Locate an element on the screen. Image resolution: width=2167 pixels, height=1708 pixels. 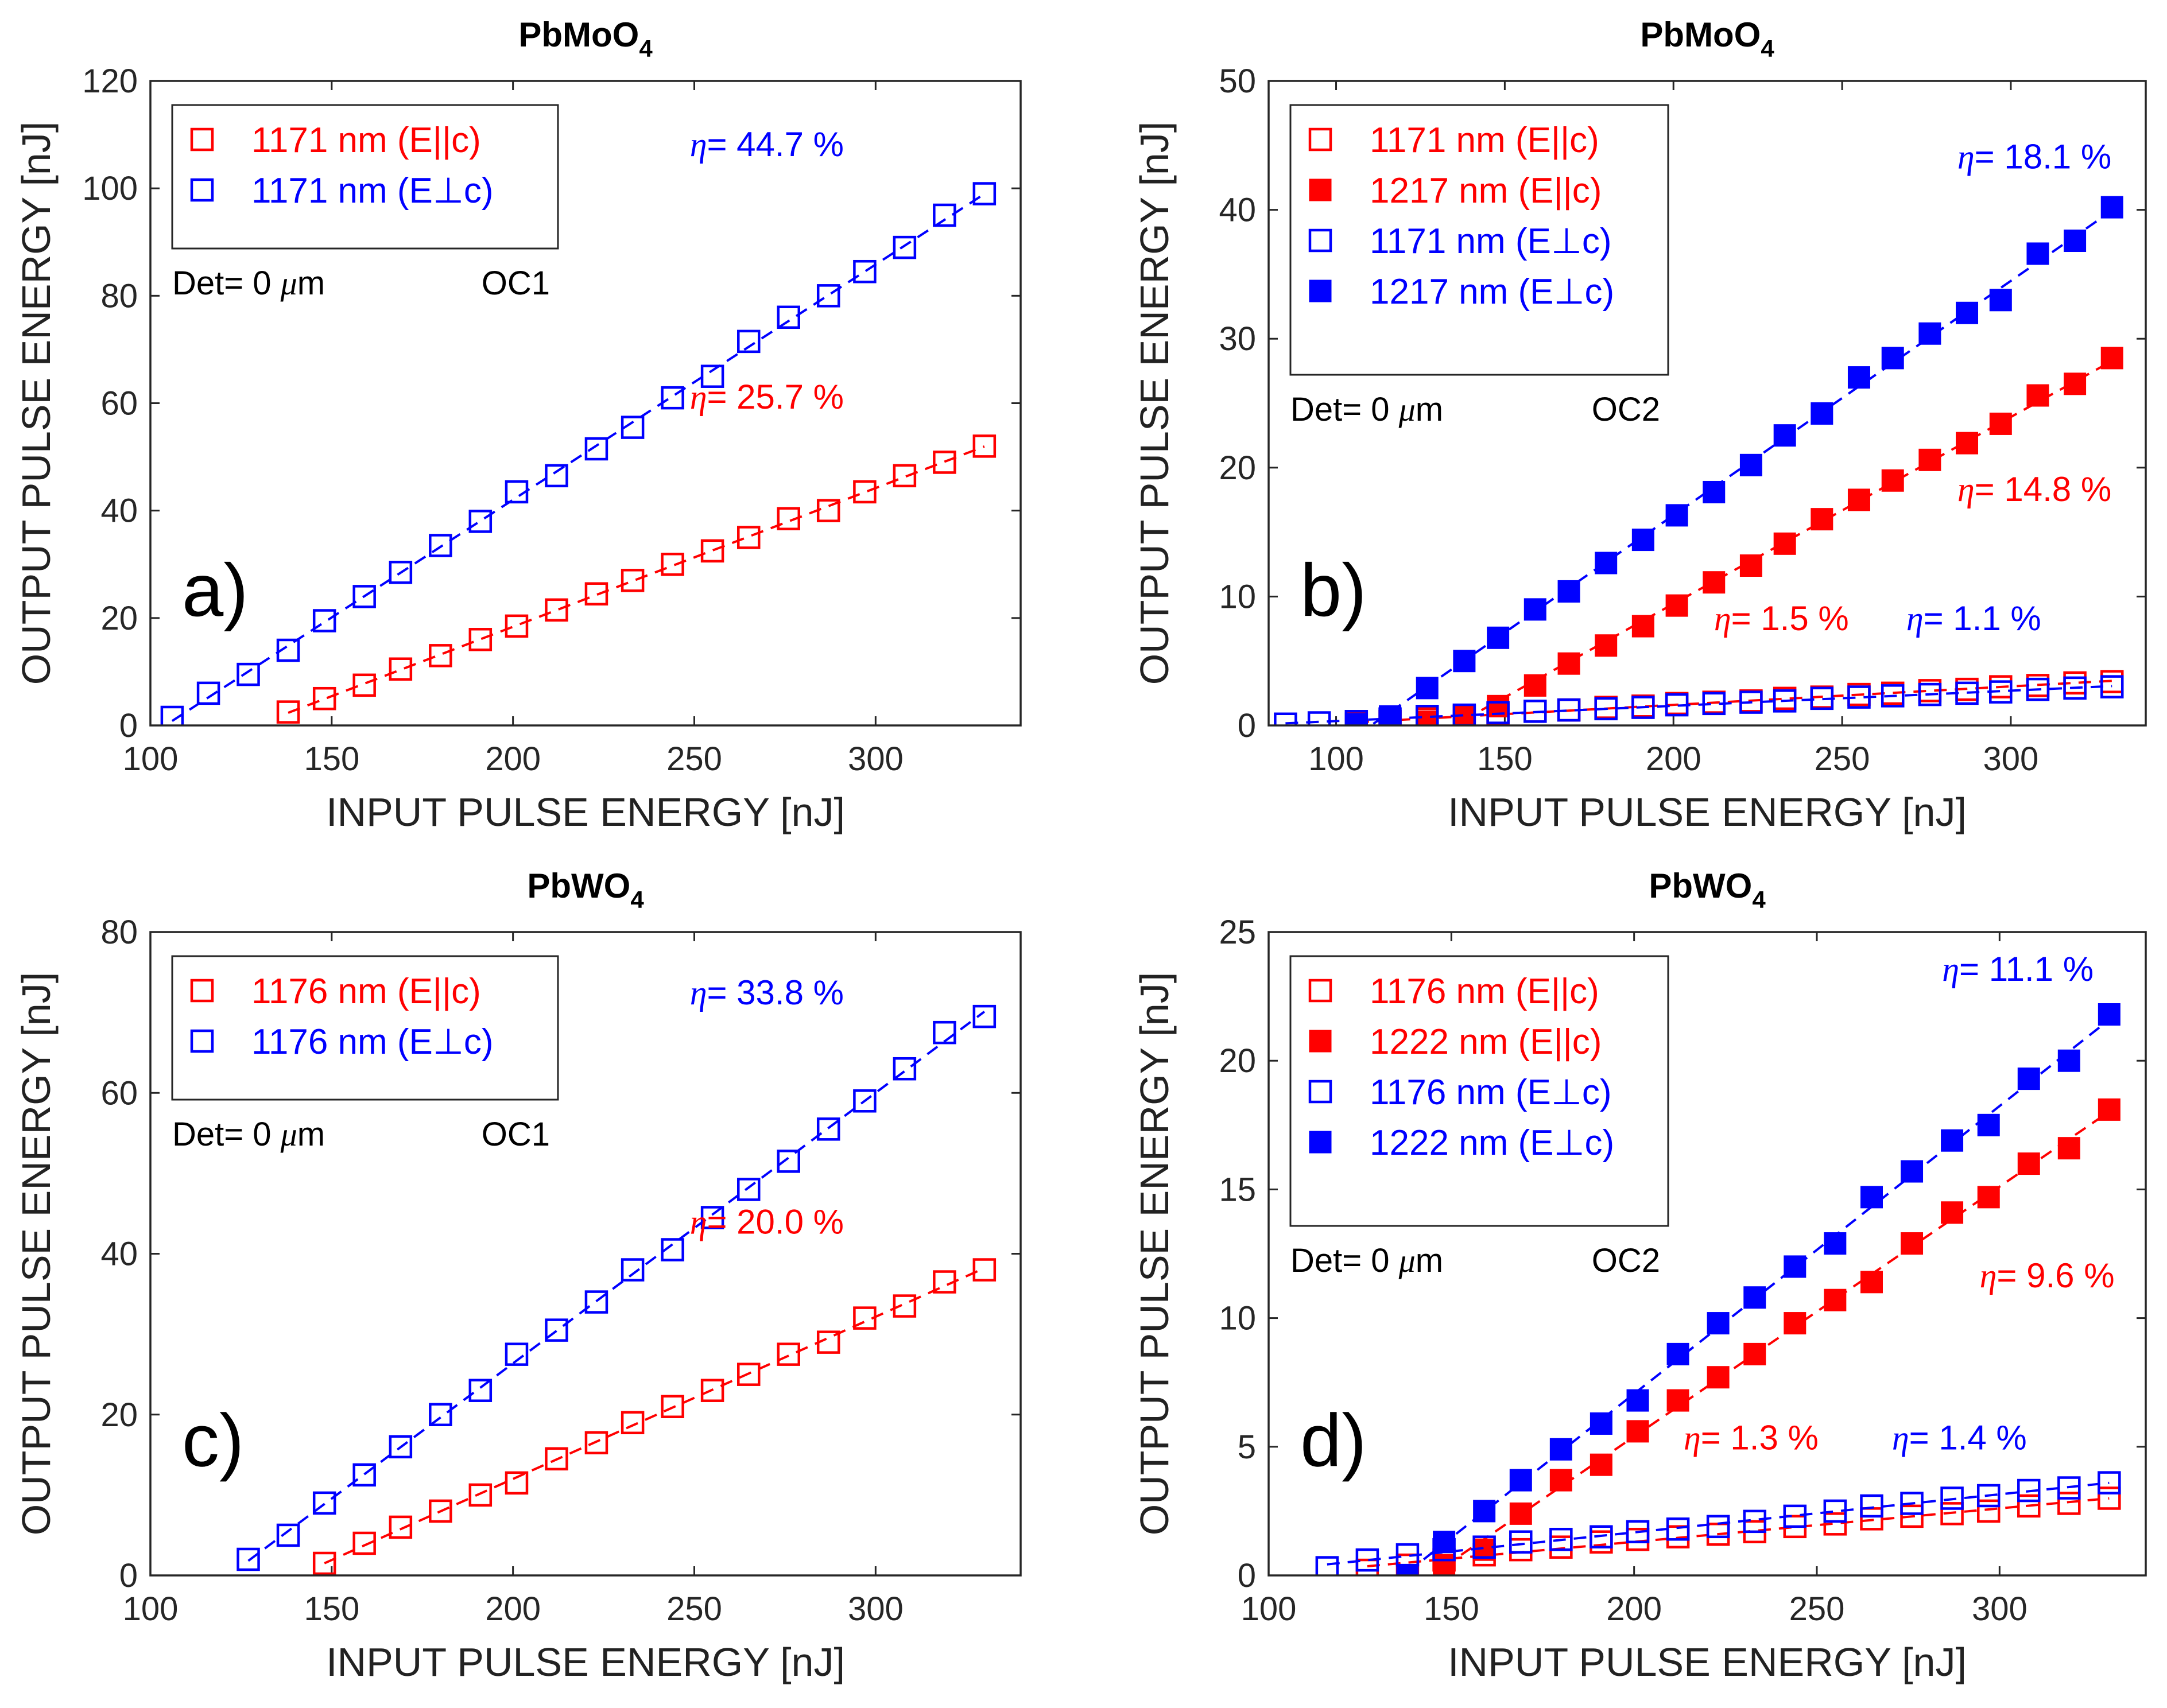
efficiency-annotation: η= 1.4 % is located at coordinates (1959, 1437).